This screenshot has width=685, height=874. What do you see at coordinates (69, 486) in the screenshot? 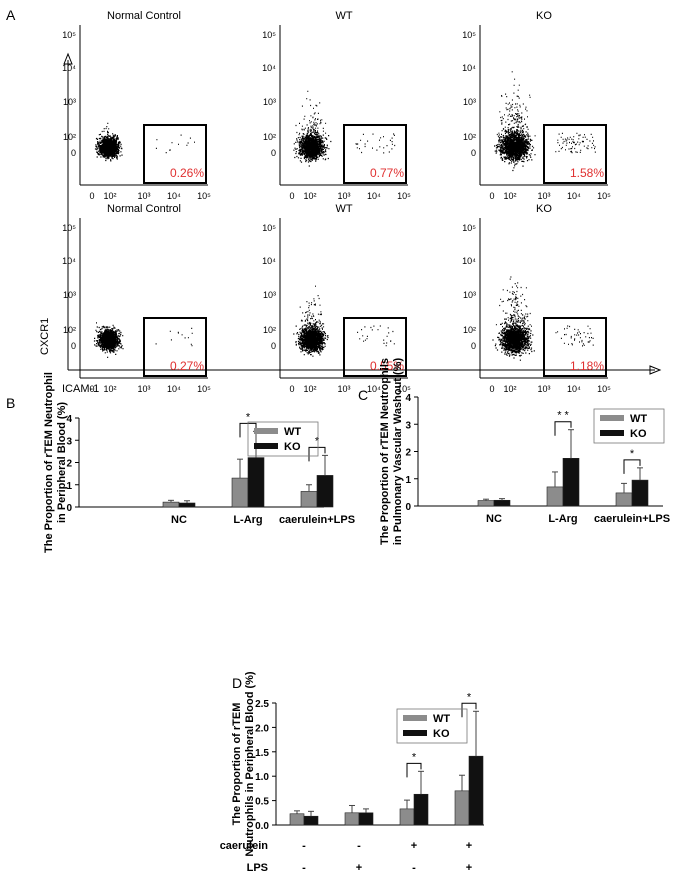
I see `y-tick-label: 1` at bounding box center [69, 486].